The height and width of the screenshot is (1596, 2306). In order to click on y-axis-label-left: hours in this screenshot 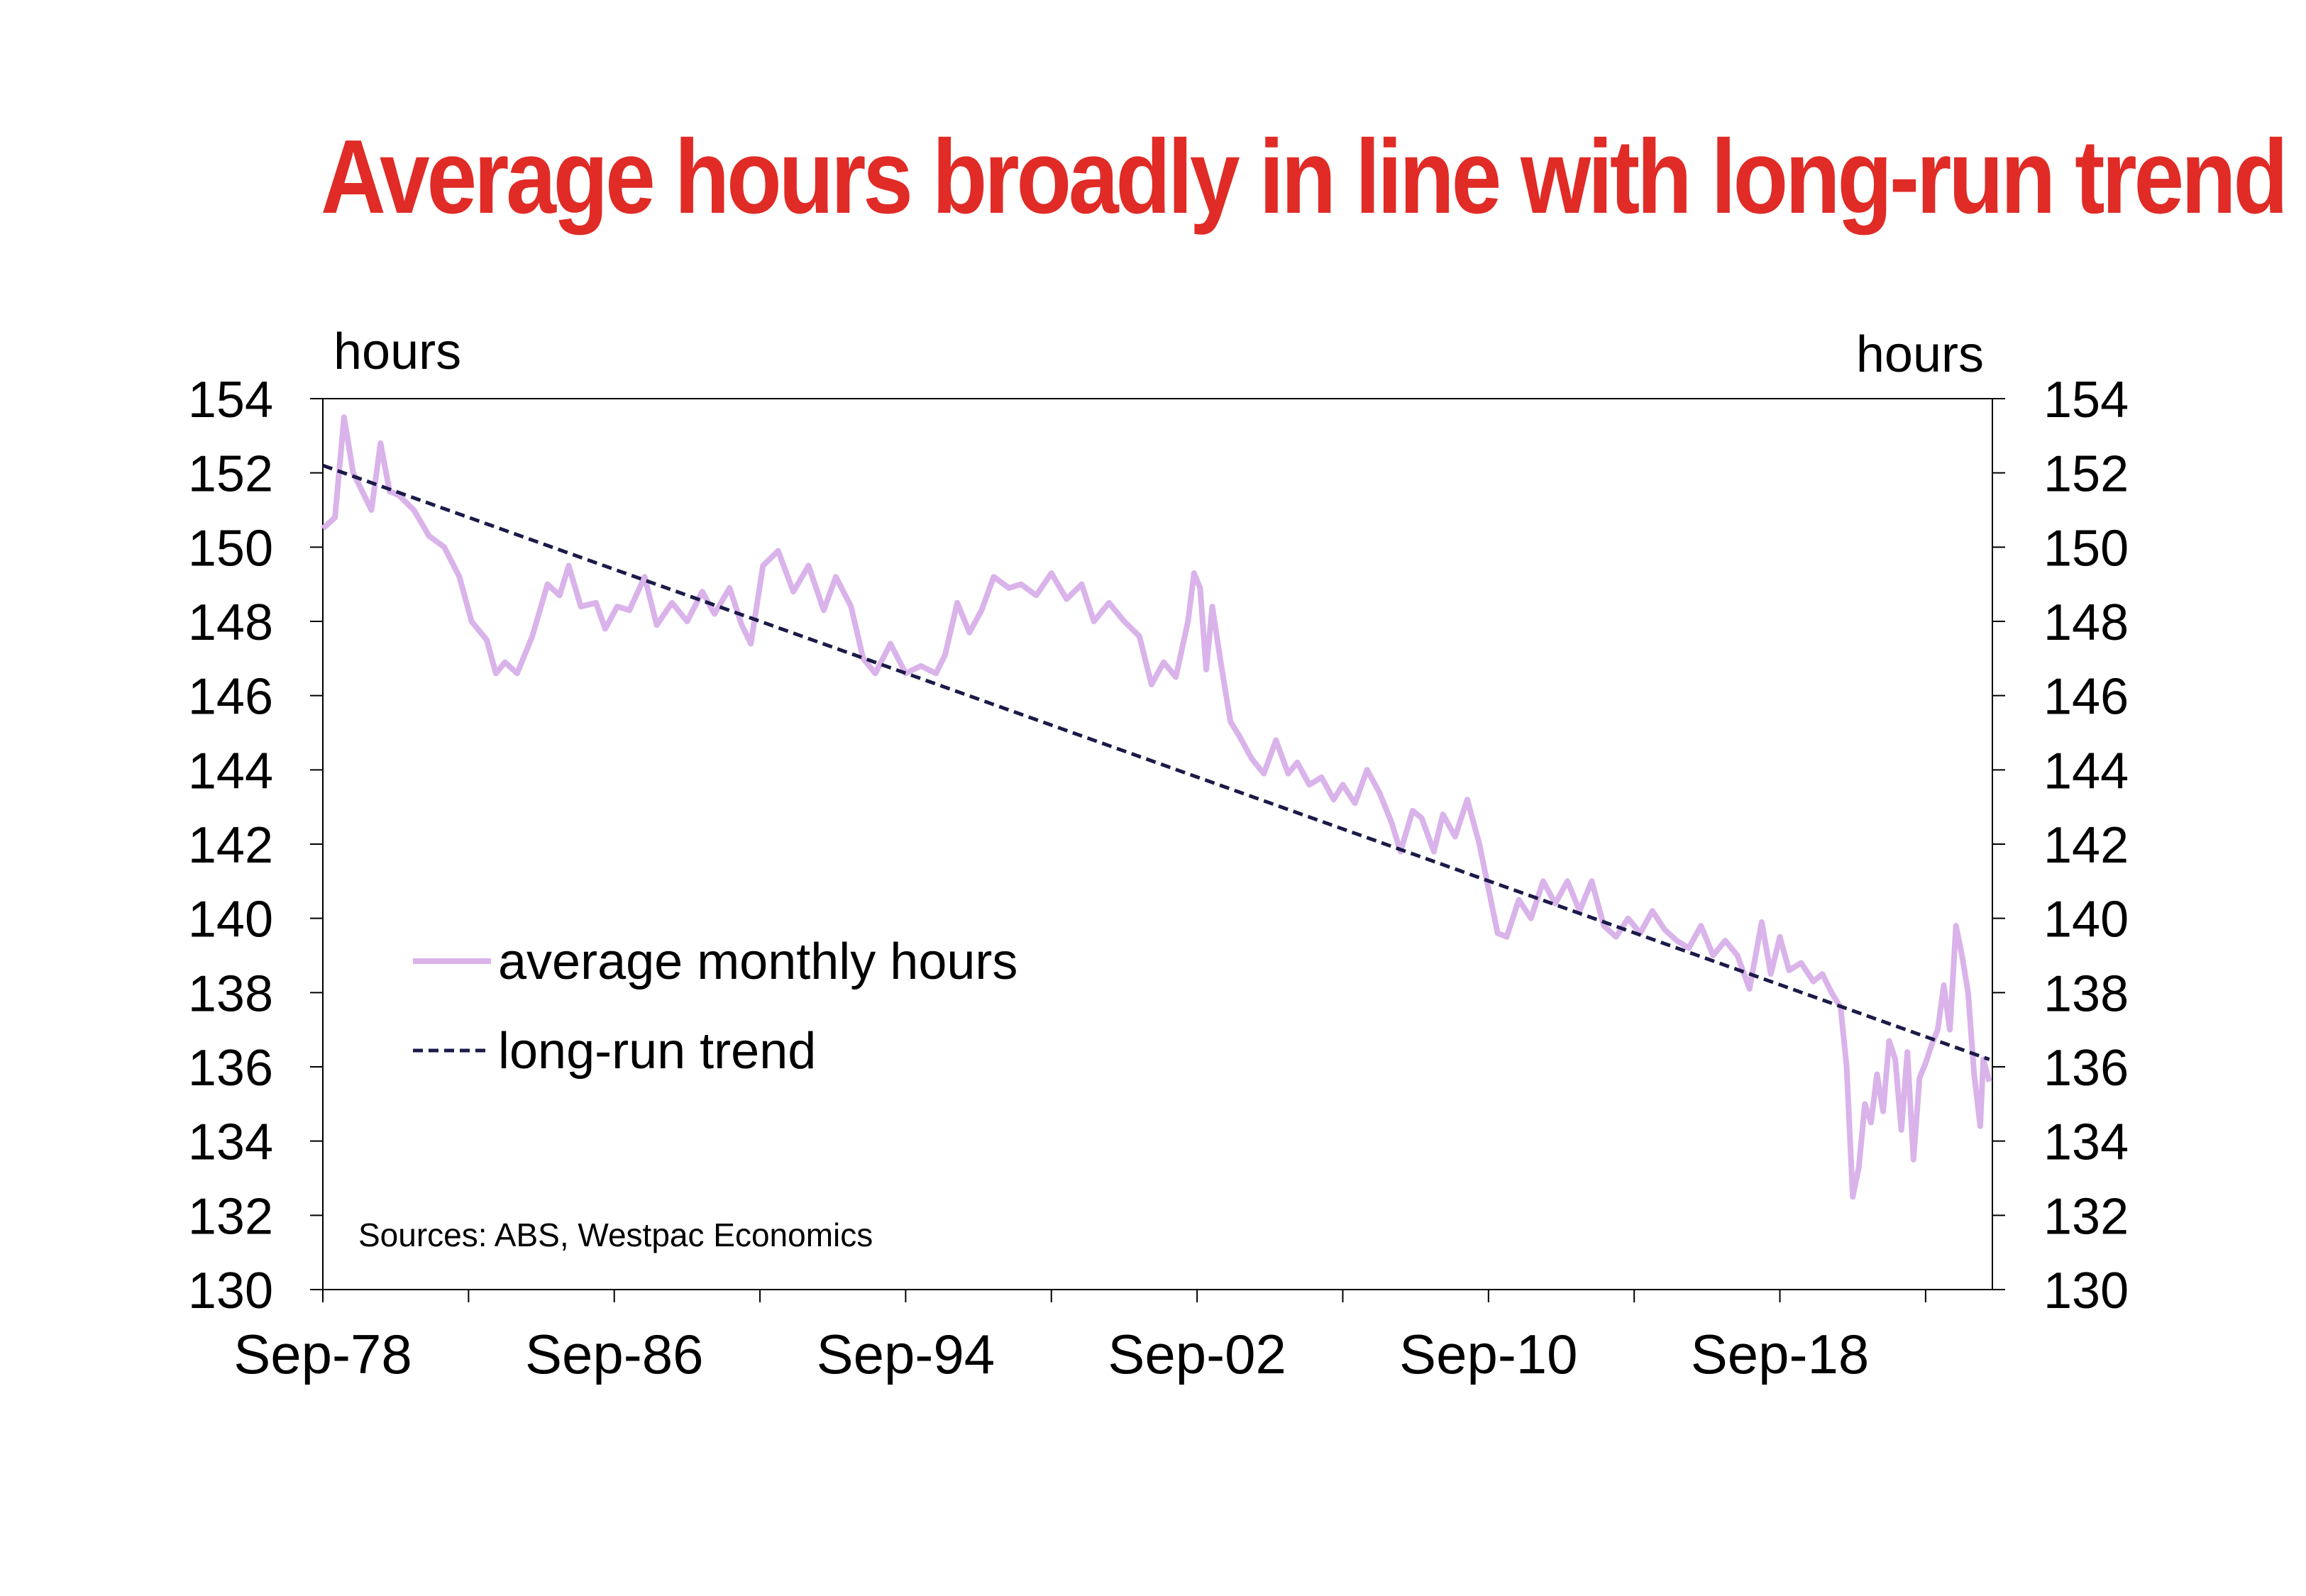, I will do `click(397, 351)`.